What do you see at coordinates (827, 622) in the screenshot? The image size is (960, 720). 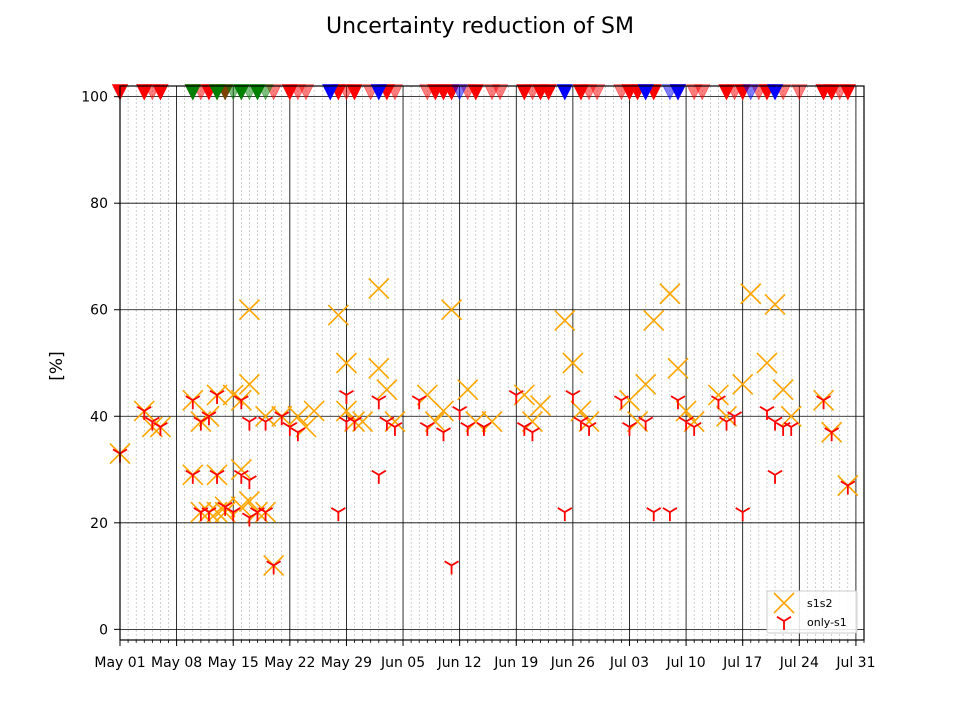 I see `legend-label-only-s1: only-s1` at bounding box center [827, 622].